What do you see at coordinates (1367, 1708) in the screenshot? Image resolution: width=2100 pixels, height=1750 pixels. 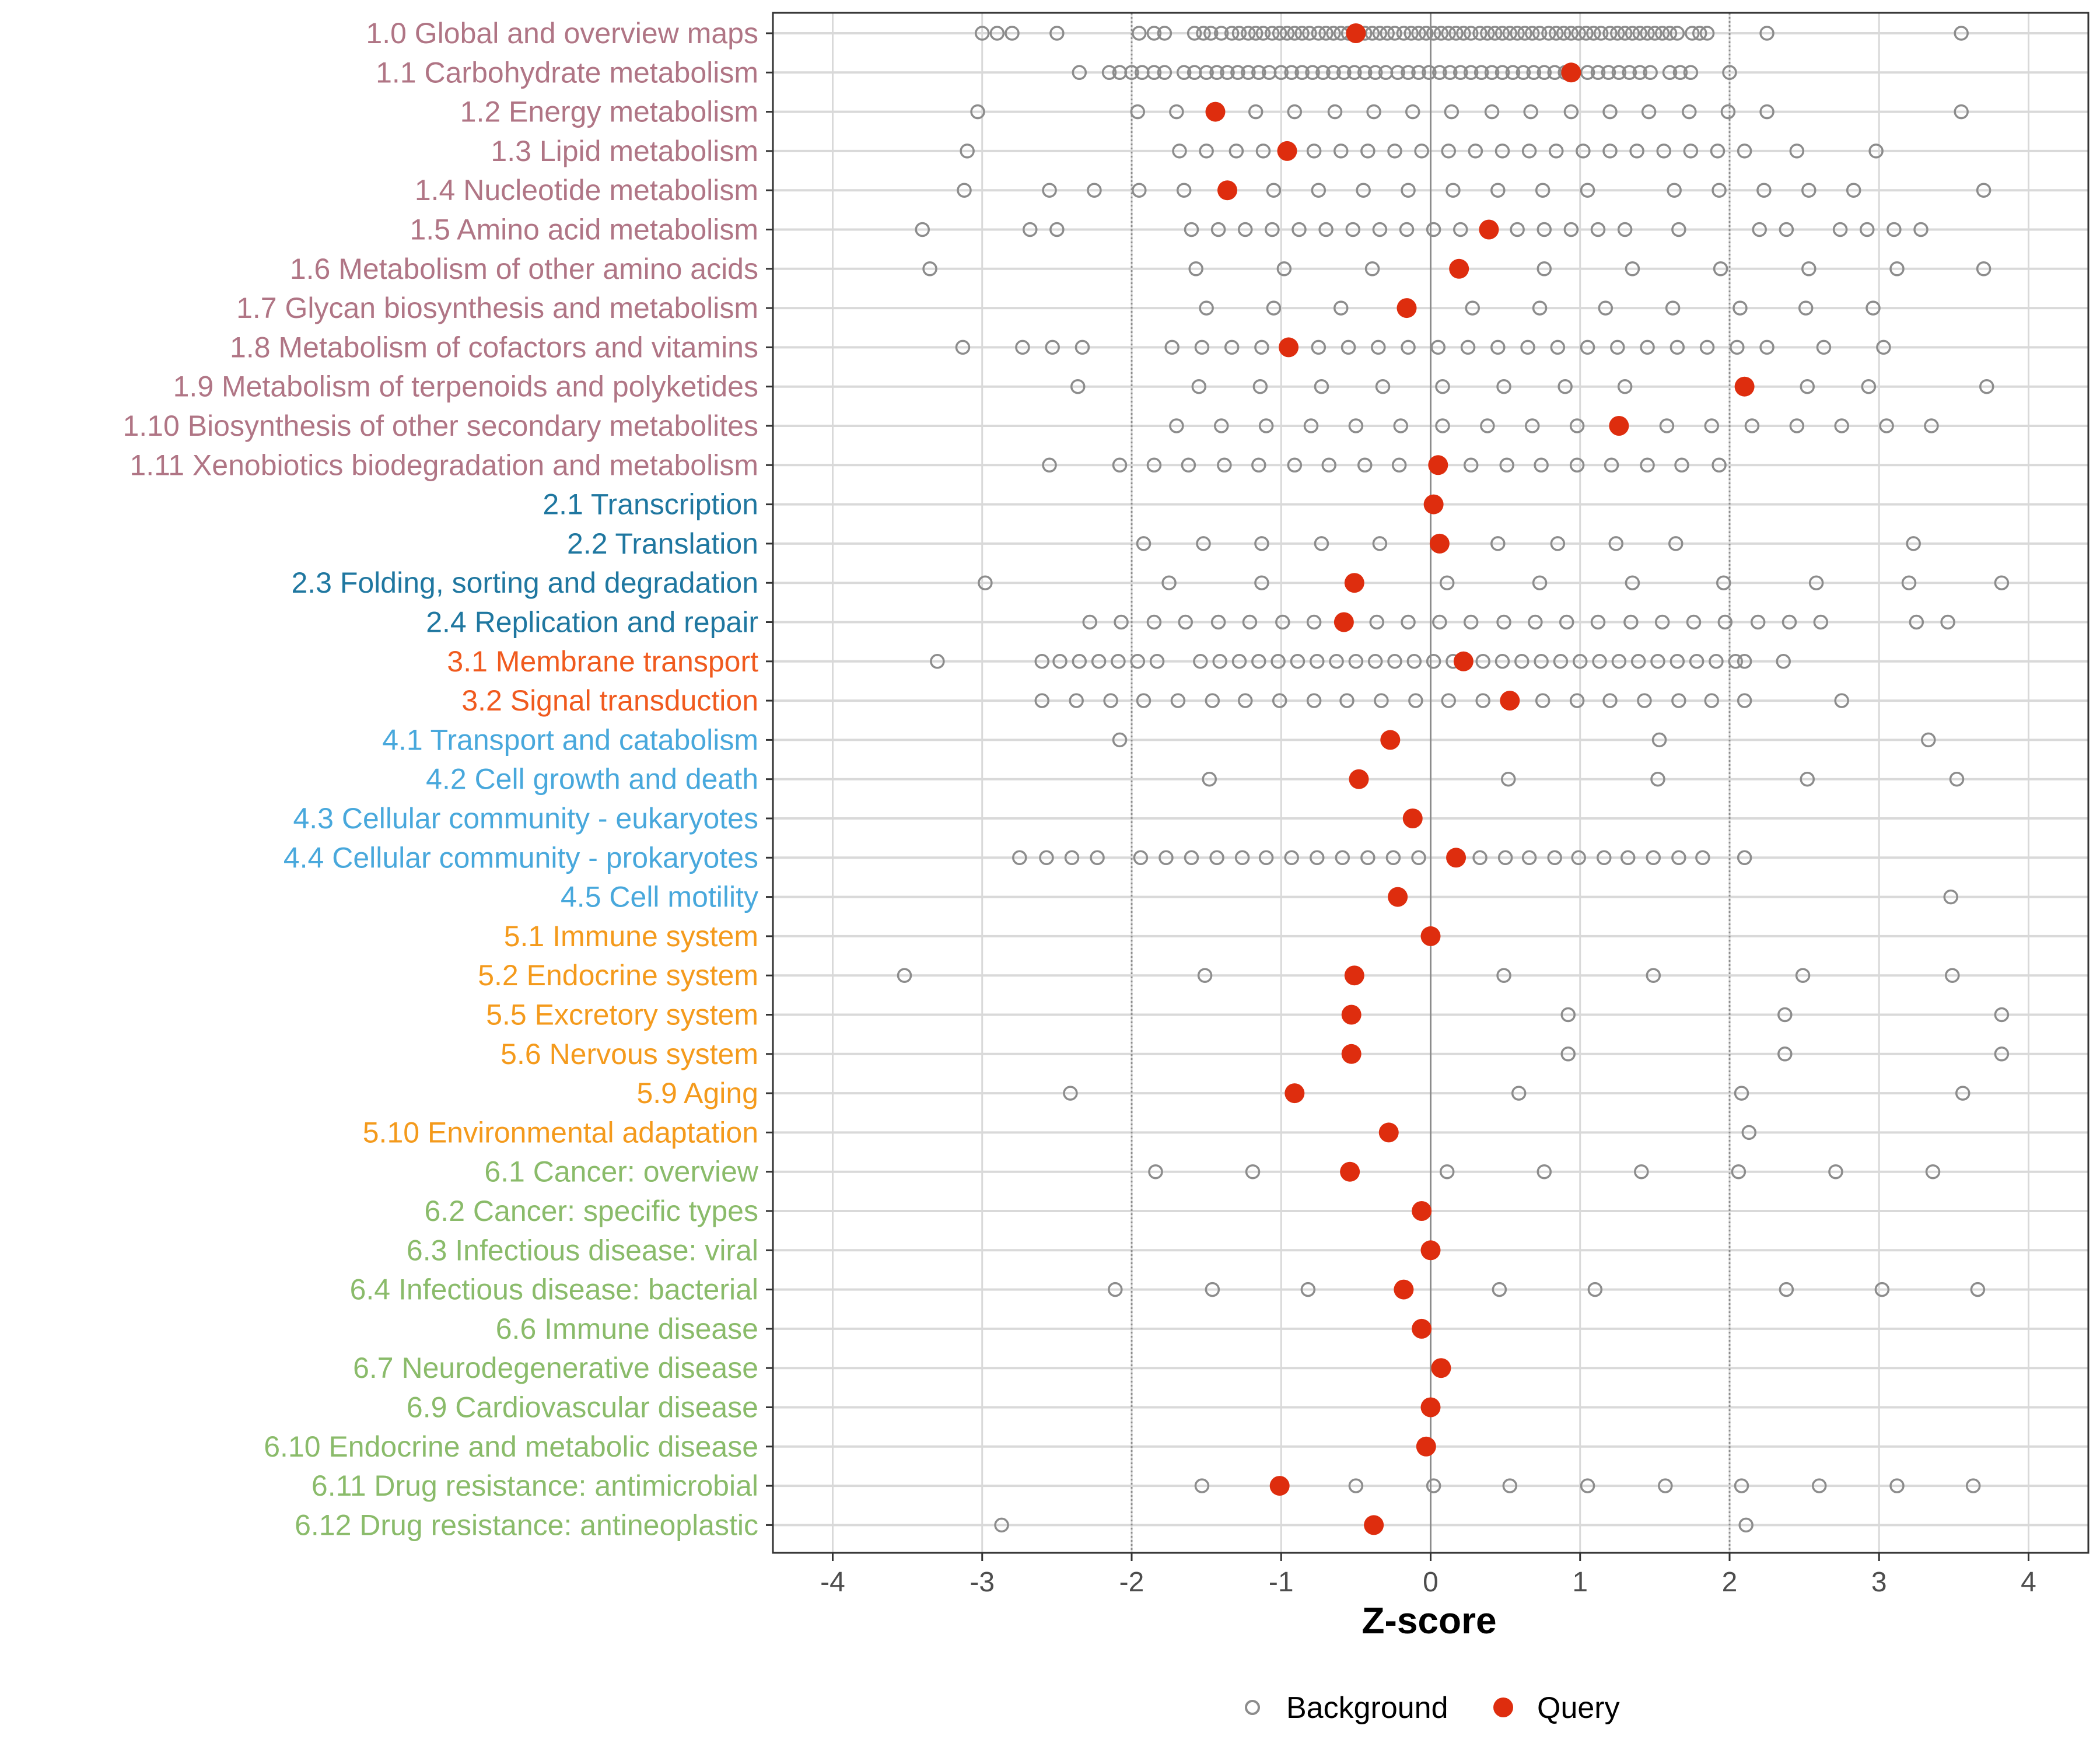 I see `legend-background-label: Background` at bounding box center [1367, 1708].